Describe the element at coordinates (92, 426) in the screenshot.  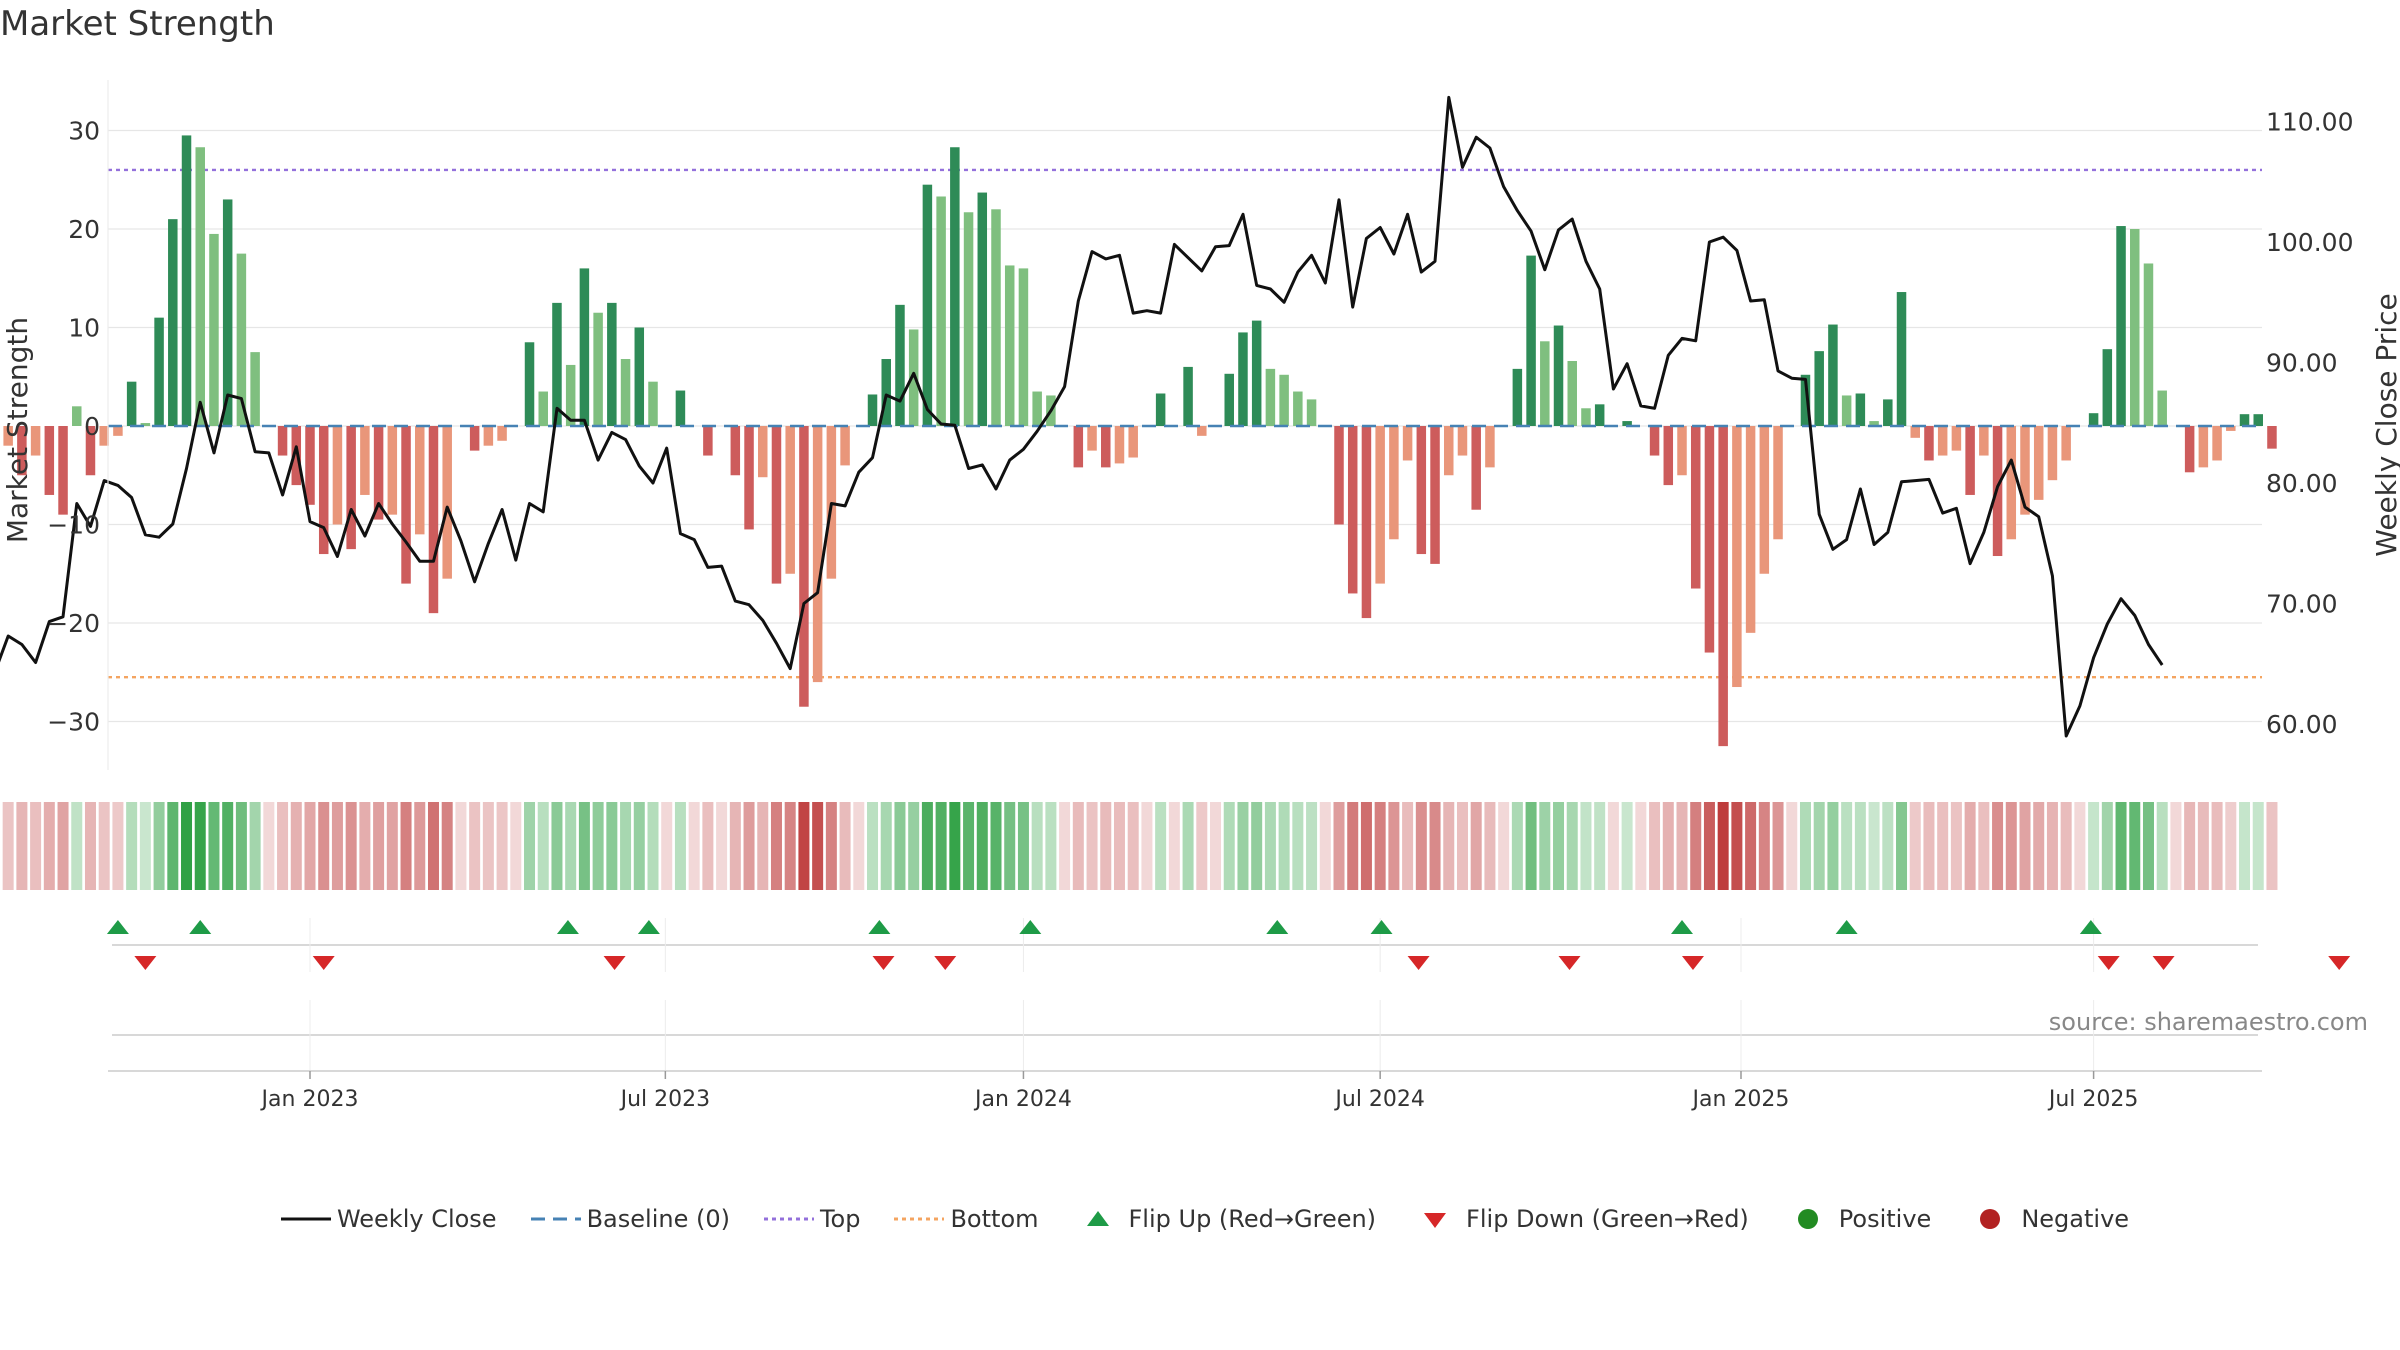
I see `y-left-tick-label: 0` at that location.